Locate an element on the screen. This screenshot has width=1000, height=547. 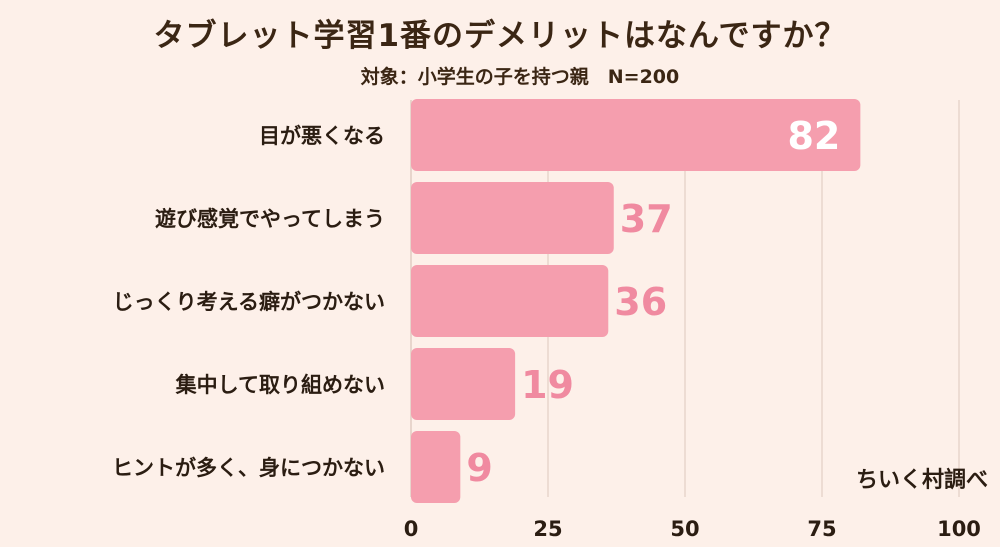
bar-value-label: 9 is located at coordinates (479, 468).